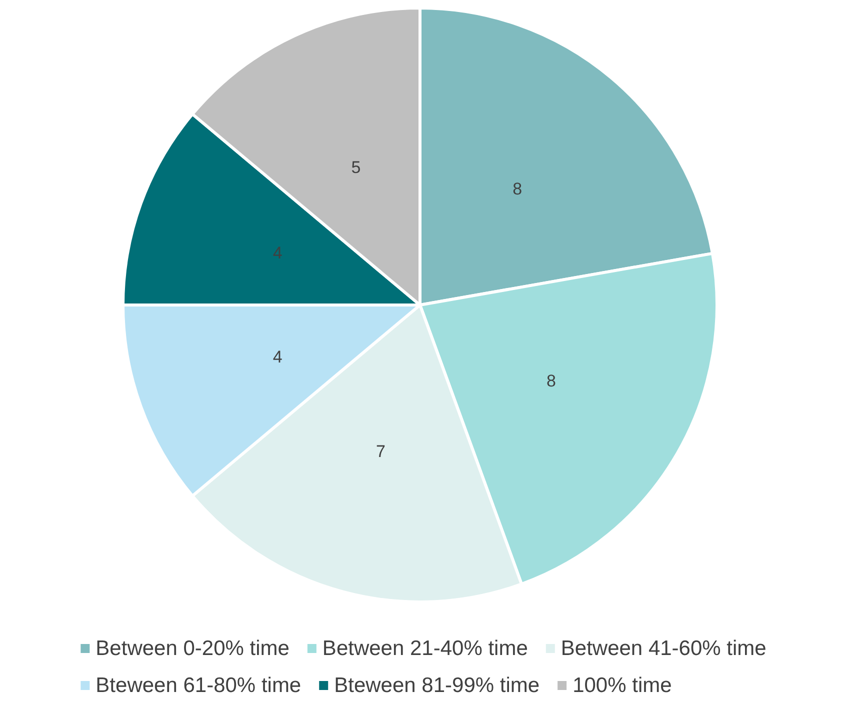  I want to click on legend-label: Bteween 61-80% time, so click(199, 685).